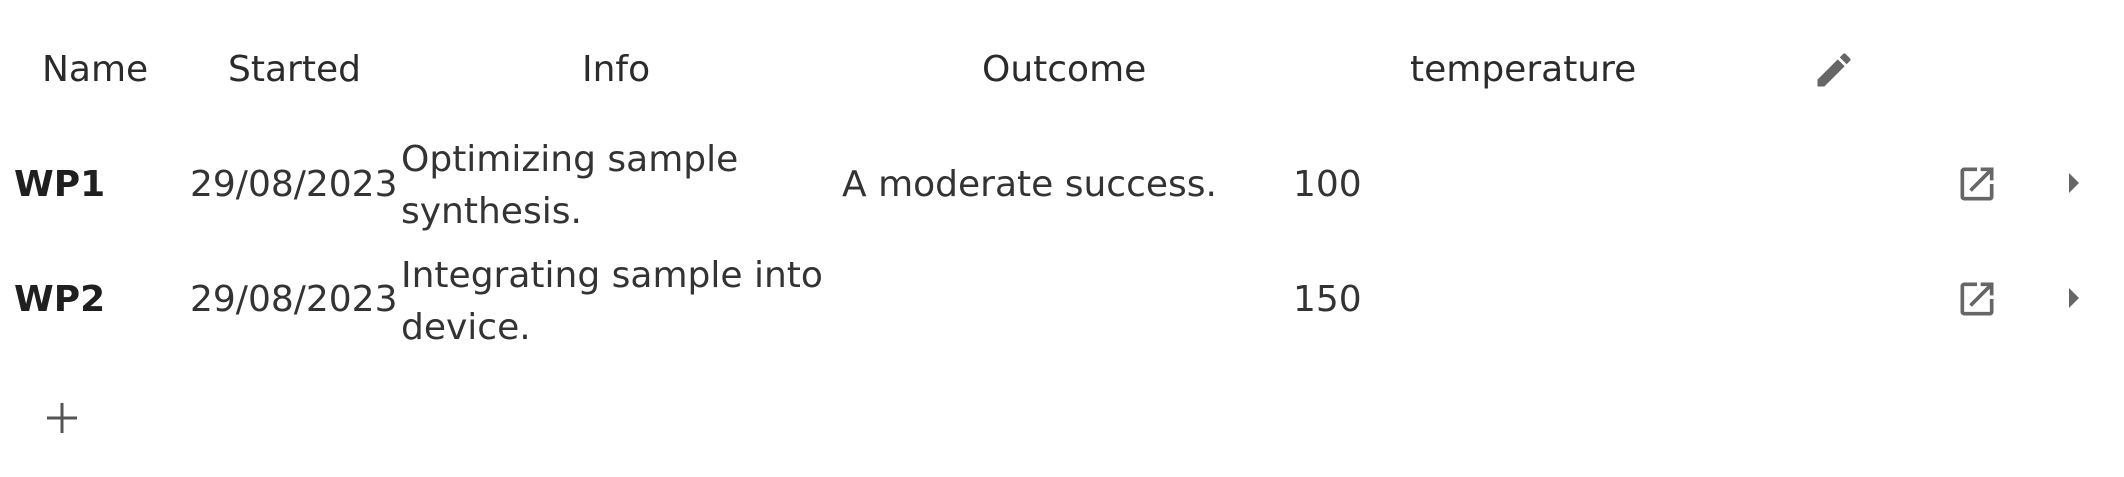 This screenshot has height=477, width=2124. Describe the element at coordinates (616, 69) in the screenshot. I see `column-header-info: Info` at that location.